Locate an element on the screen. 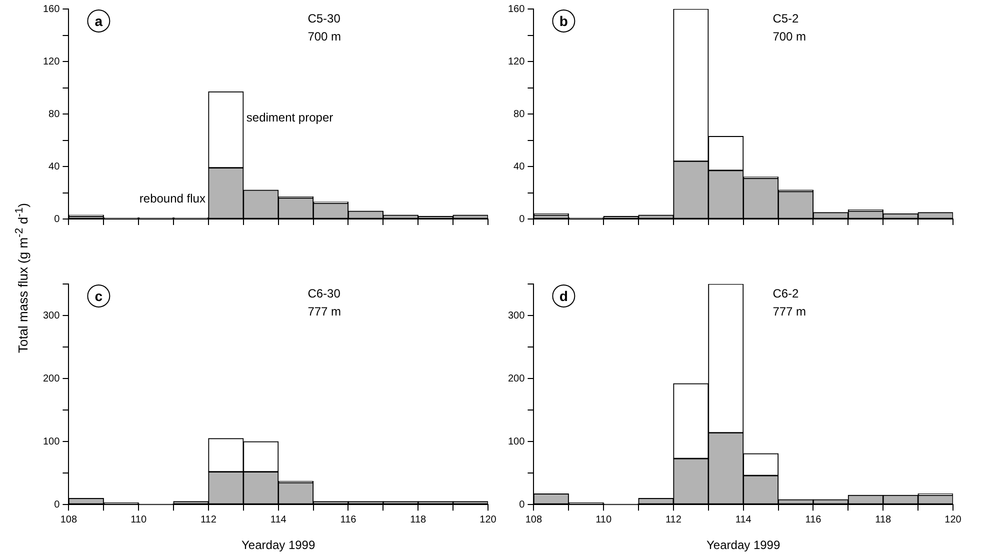 This screenshot has height=557, width=984. annotation: C5-2 is located at coordinates (786, 18).